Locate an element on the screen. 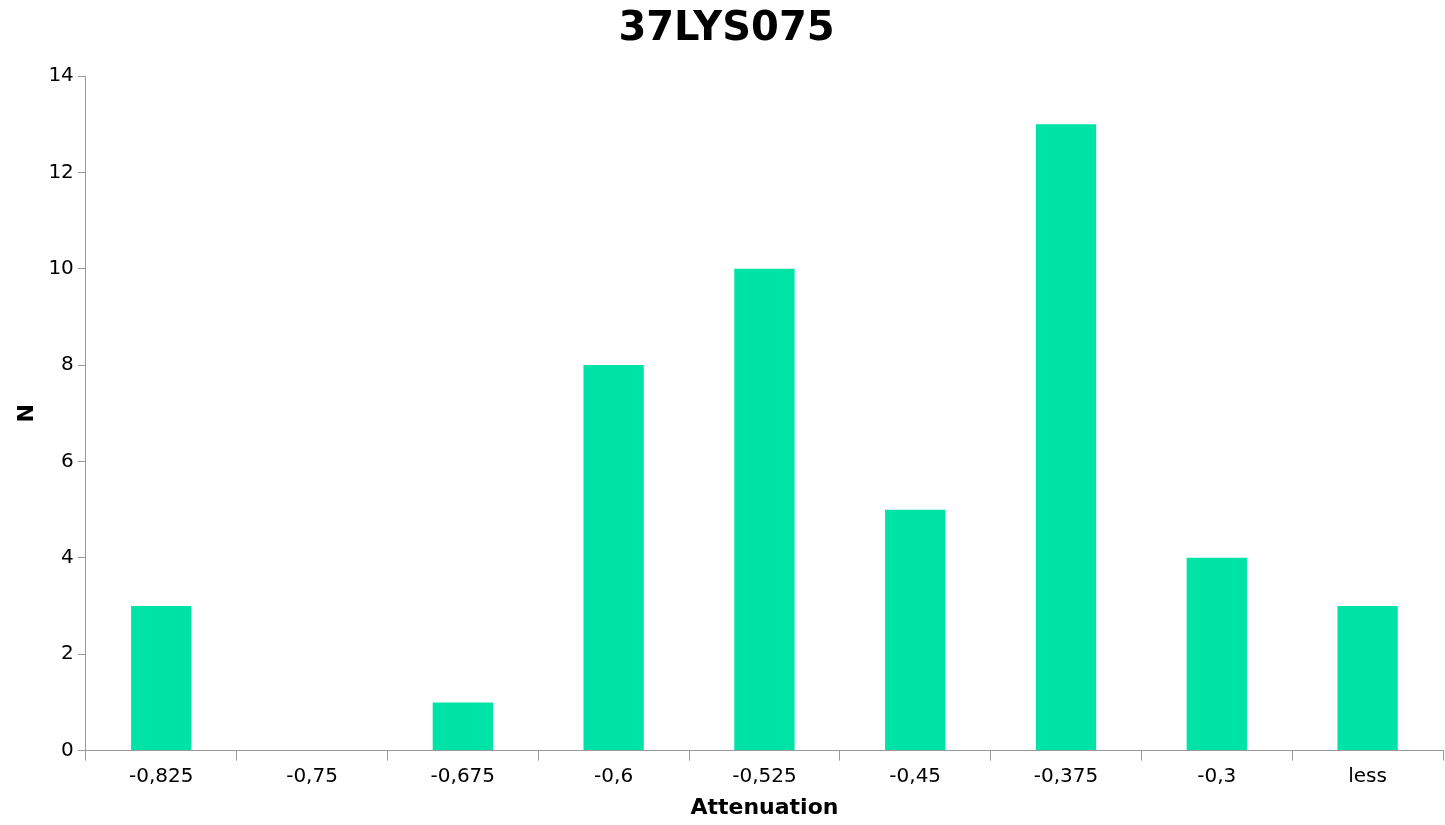  y-tick-label: 14 is located at coordinates (61, 74).